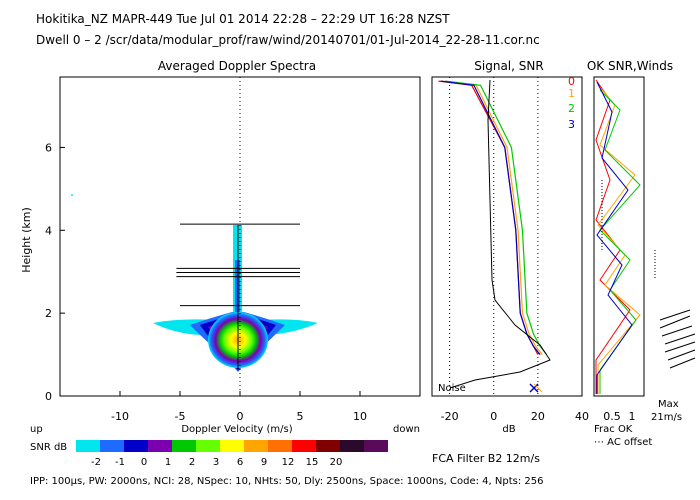  Describe the element at coordinates (508, 429) in the screenshot. I see `snr-x-axis-label: dB` at that location.